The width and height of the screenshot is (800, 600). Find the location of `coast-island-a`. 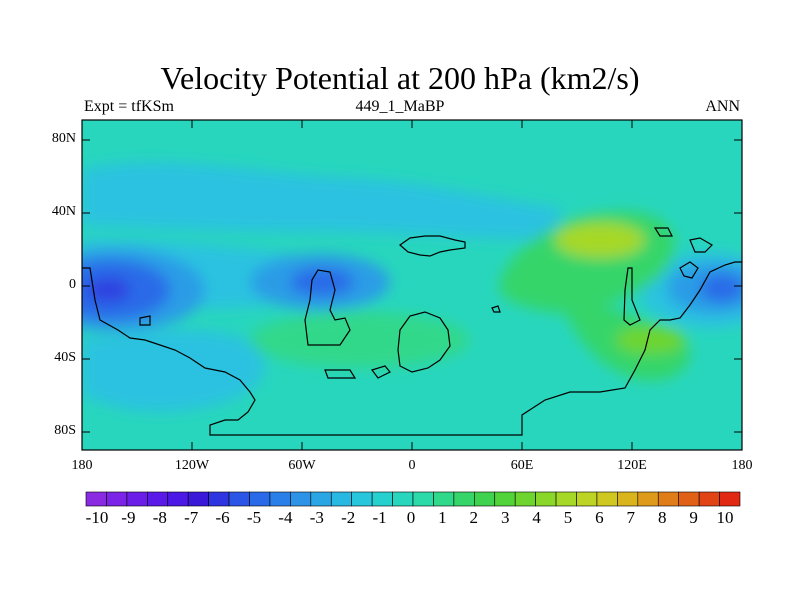

coast-island-a is located at coordinates (340, 374).